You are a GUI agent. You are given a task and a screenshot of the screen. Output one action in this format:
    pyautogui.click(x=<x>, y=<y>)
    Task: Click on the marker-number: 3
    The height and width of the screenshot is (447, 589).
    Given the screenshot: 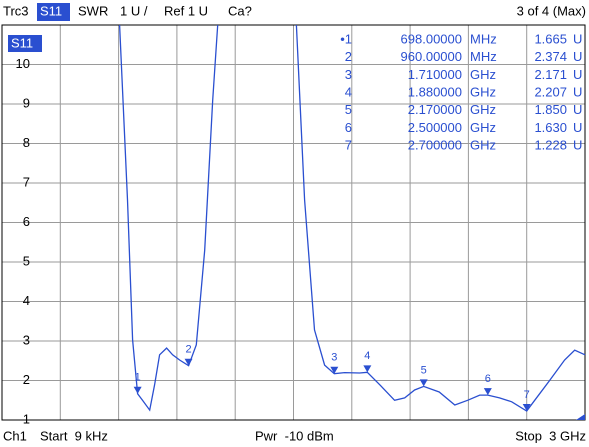 What is the action you would take?
    pyautogui.click(x=348, y=74)
    